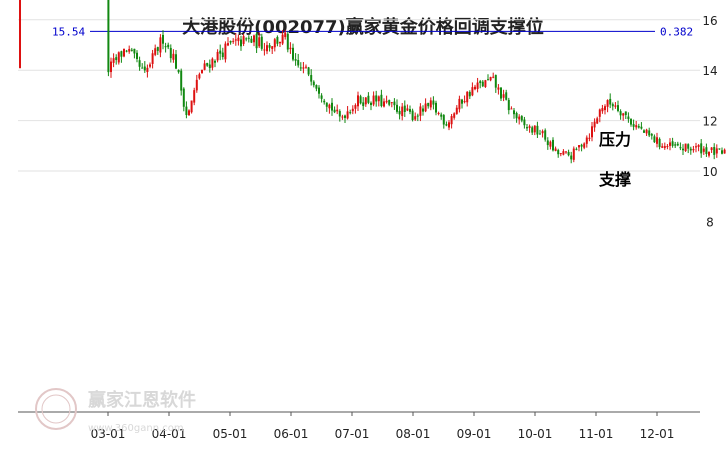  Describe the element at coordinates (615, 139) in the screenshot. I see `resistance-label: 压力` at that location.